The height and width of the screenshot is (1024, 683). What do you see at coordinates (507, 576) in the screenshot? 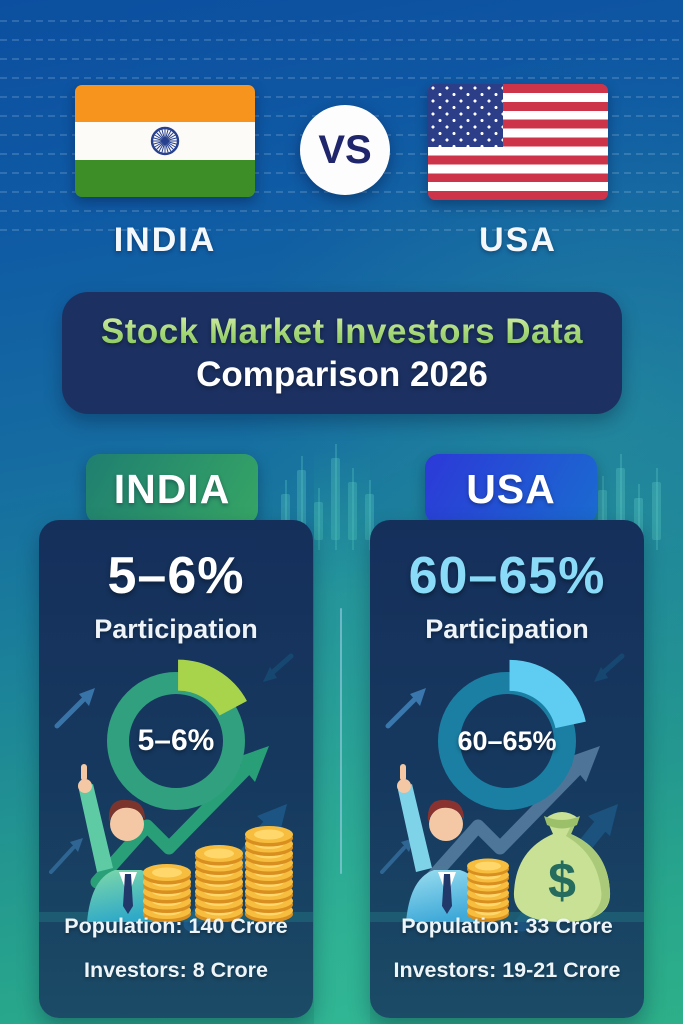
I see `usa-participation-value: 60–65%` at bounding box center [507, 576].